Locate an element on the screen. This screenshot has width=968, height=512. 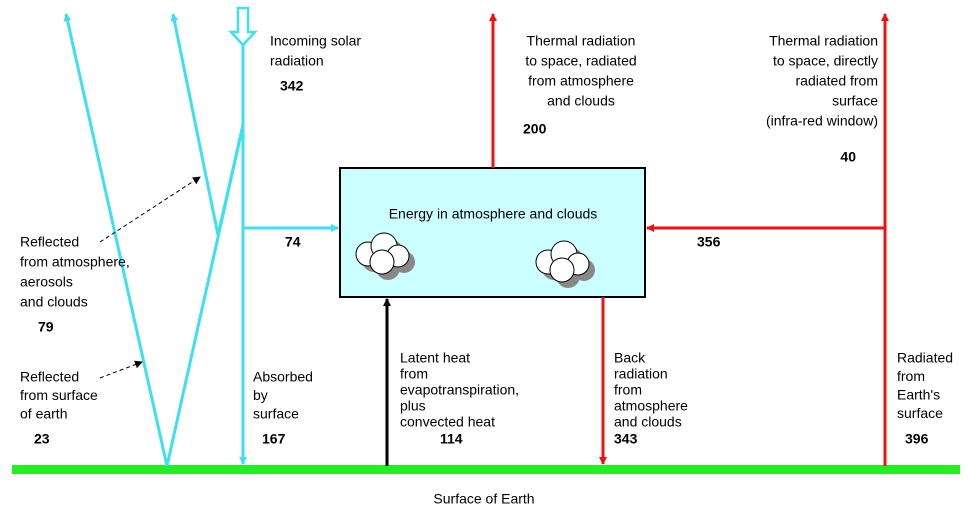
flow-label: Absorbed is located at coordinates (283, 377).